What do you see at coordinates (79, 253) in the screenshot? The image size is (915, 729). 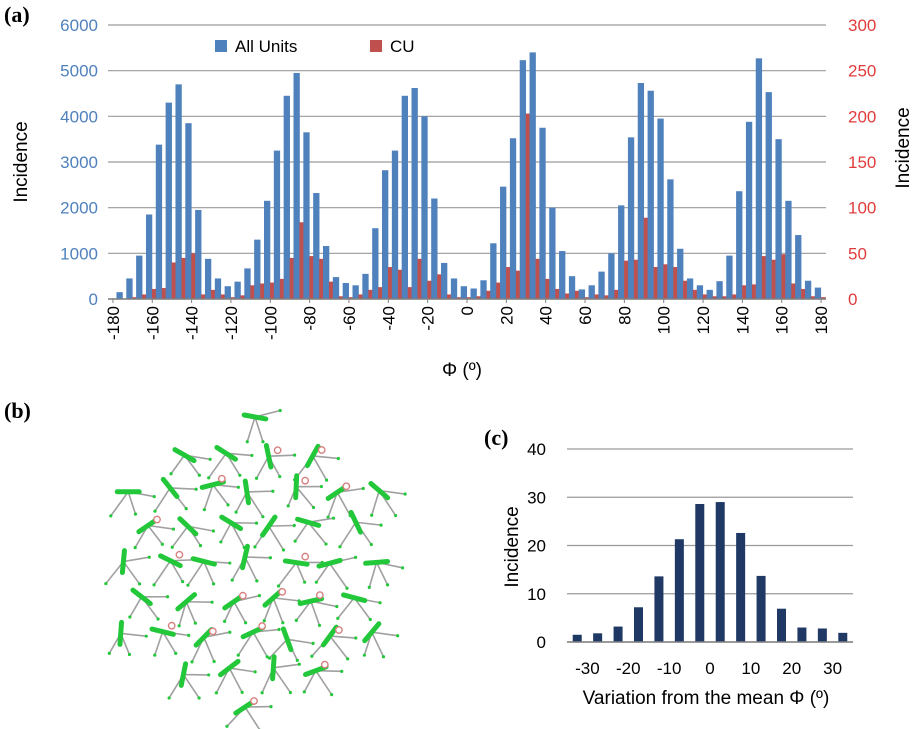 I see `y-tick-label: 1000` at bounding box center [79, 253].